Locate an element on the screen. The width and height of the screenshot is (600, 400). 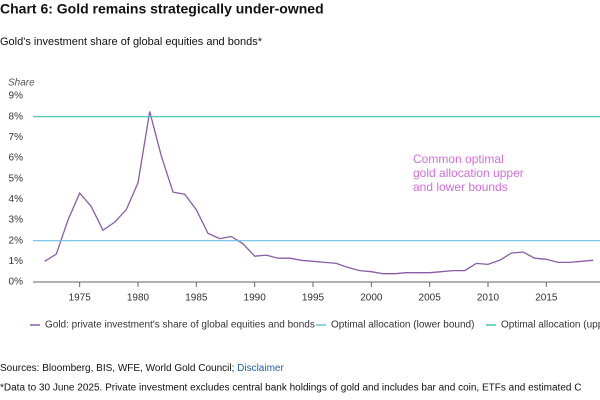
y-tick-label: 2% is located at coordinates (16, 240).